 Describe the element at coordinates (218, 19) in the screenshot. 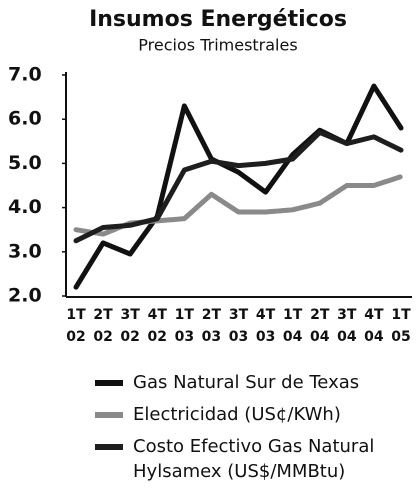

I see `chart-title: Insumos Energéticos` at that location.